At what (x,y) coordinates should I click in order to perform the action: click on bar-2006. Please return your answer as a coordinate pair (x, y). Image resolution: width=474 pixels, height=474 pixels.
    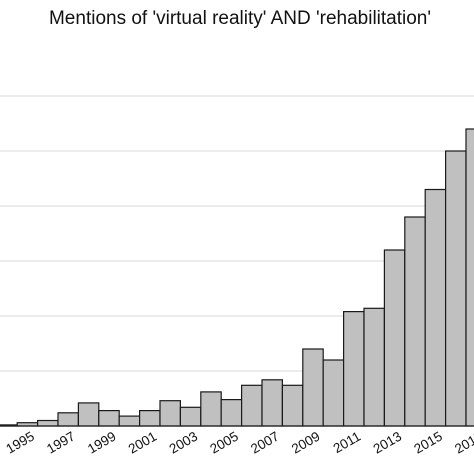
    Looking at the image, I should click on (252, 405).